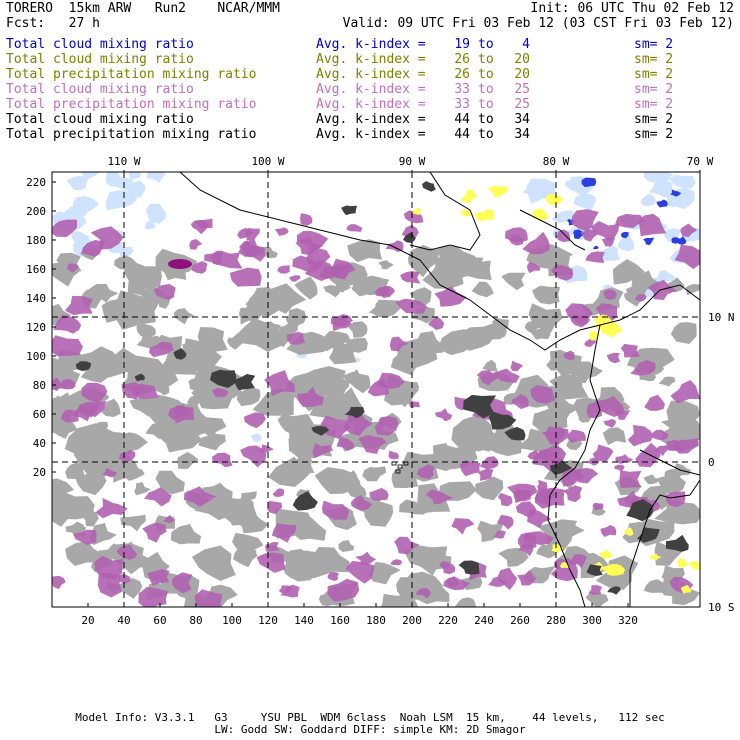  What do you see at coordinates (39, 414) in the screenshot?
I see `y-grid-label: 60` at bounding box center [39, 414].